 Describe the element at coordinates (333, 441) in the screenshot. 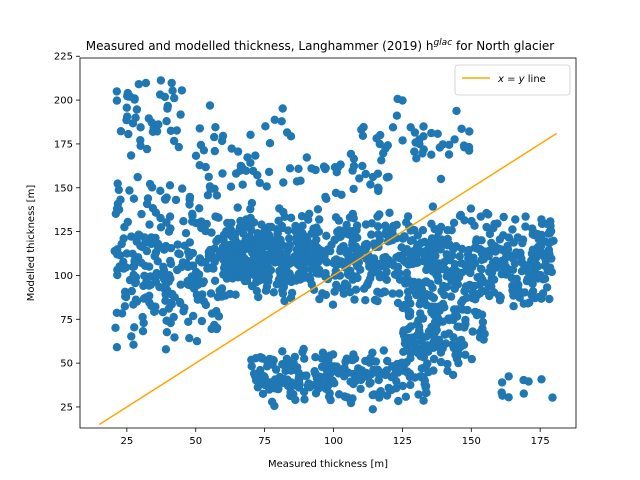

I see `x-tick-label: 100` at that location.